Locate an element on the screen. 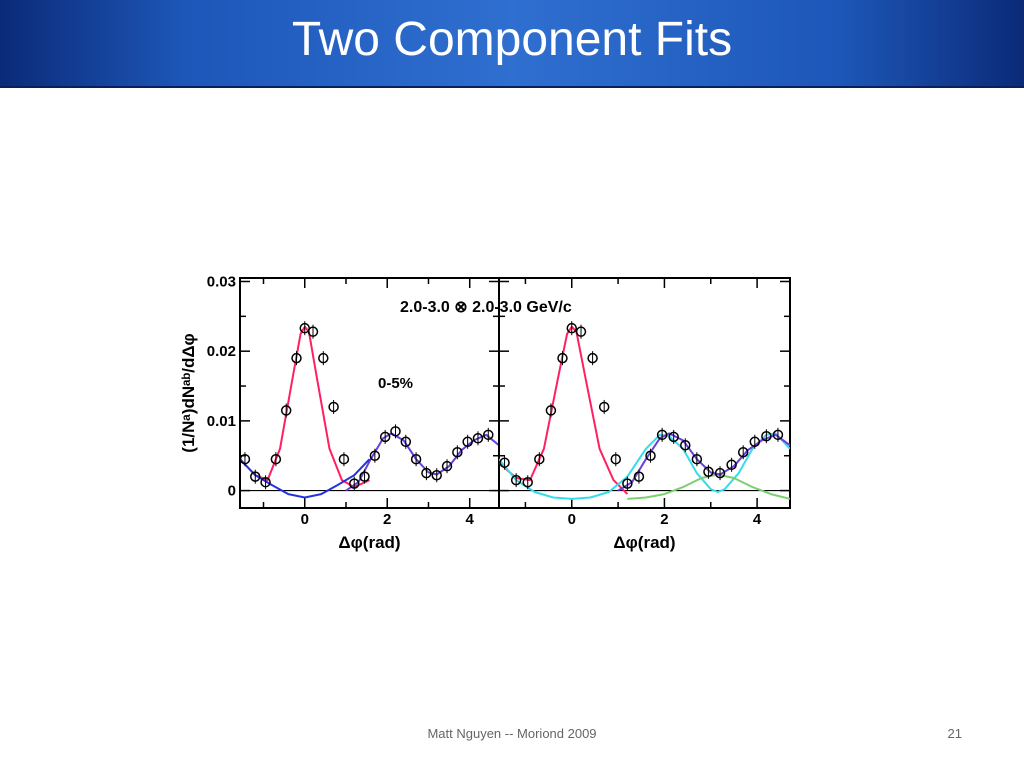 Image resolution: width=1024 pixels, height=768 pixels. footer-text: Matt Nguyen -- Moriond 2009 is located at coordinates (512, 733).